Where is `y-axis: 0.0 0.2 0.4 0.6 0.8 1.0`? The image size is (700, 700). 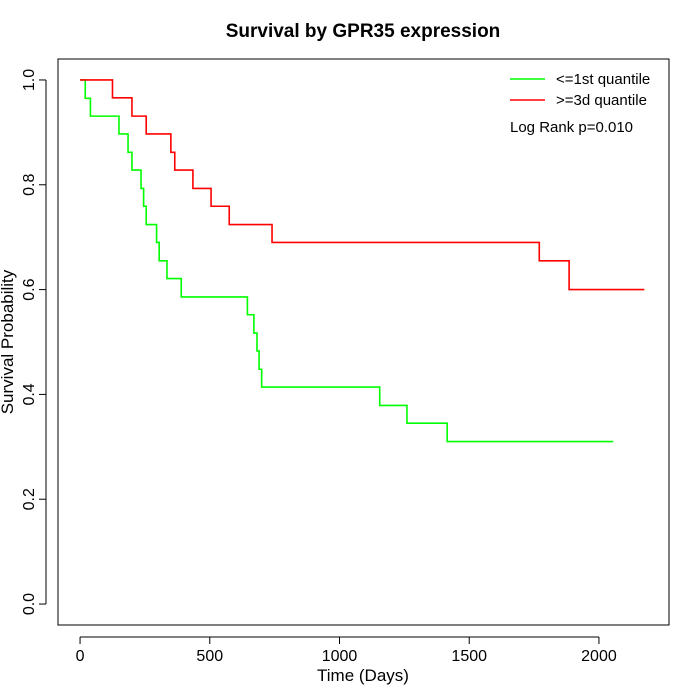 y-axis: 0.0 0.2 0.4 0.6 0.8 1.0 is located at coordinates (34, 342).